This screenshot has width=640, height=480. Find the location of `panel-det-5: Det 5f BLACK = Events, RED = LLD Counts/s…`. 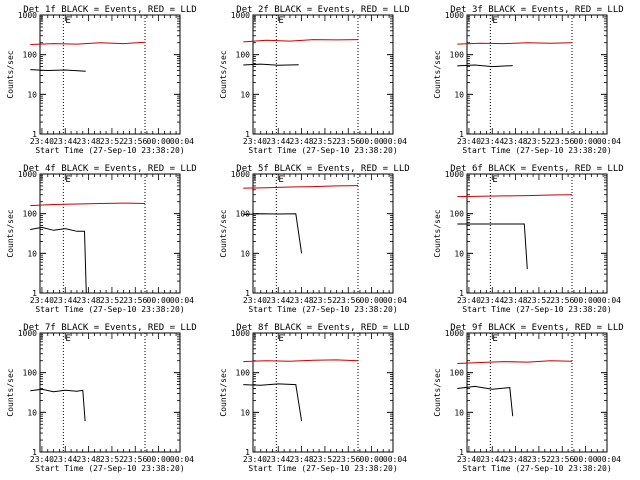

panel-det-5: Det 5f BLACK = Events, RED = LLD Counts/s… is located at coordinates (314, 239).